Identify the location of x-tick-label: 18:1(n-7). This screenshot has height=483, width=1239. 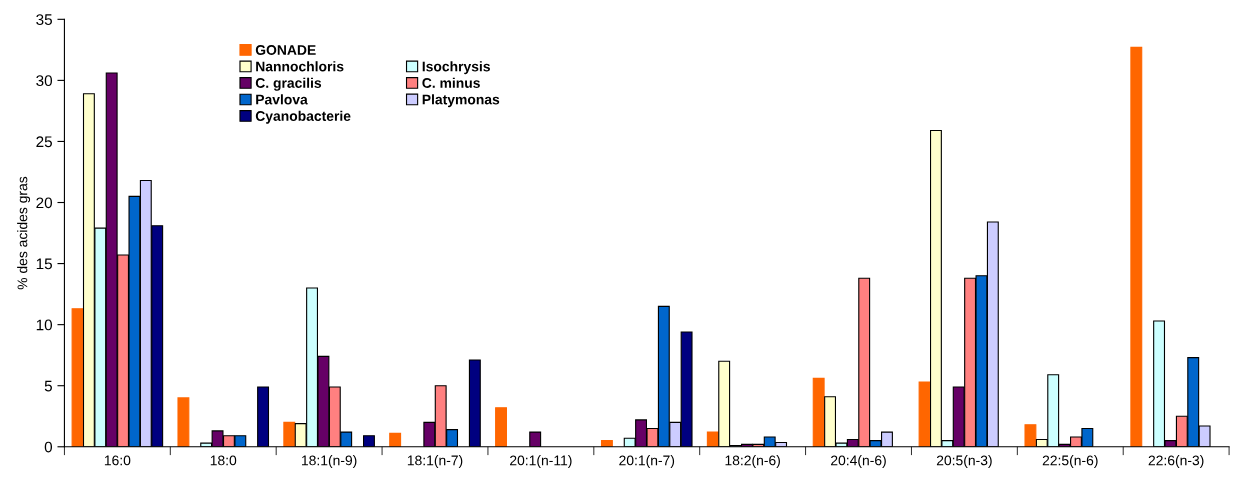
(435, 462).